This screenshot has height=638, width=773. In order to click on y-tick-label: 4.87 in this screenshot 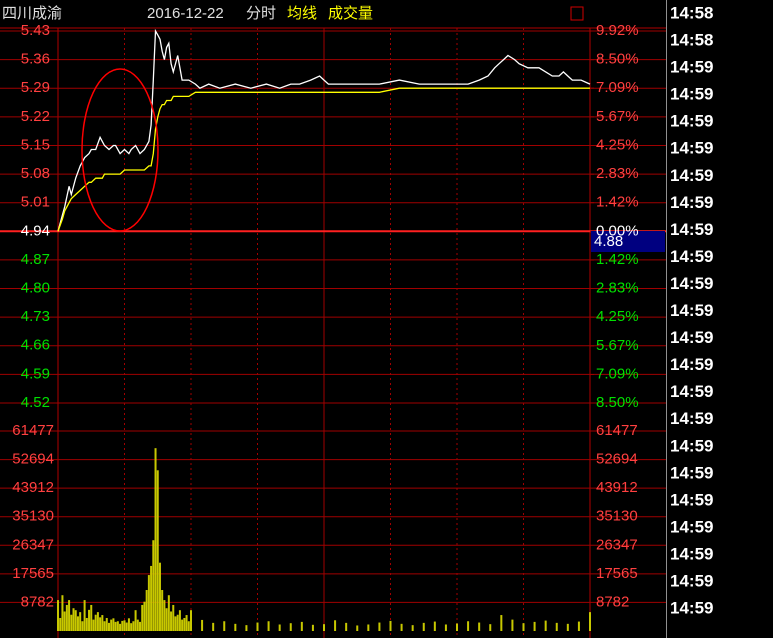, I will do `click(35, 259)`.